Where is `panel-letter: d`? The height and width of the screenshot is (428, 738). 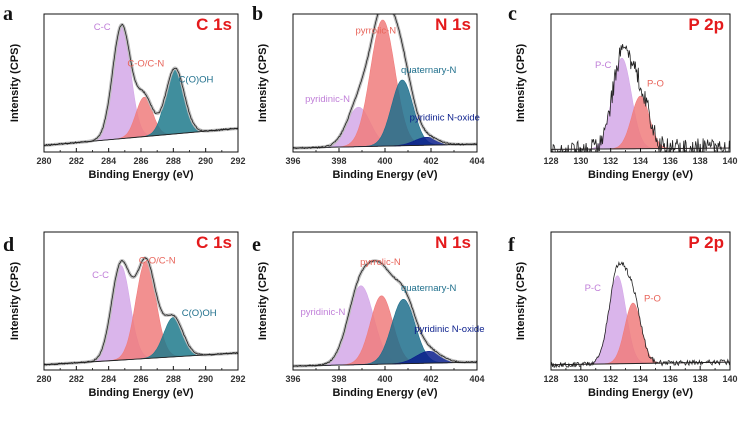
panel-letter: d is located at coordinates (8, 245).